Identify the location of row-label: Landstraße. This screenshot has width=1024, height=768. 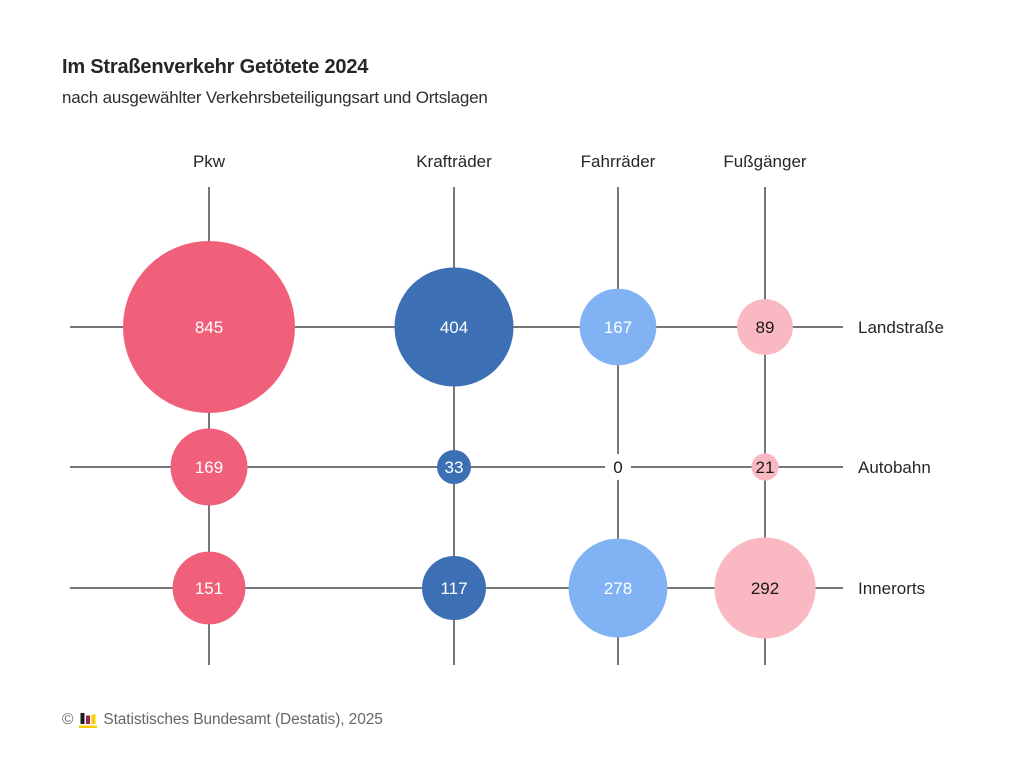
(901, 327).